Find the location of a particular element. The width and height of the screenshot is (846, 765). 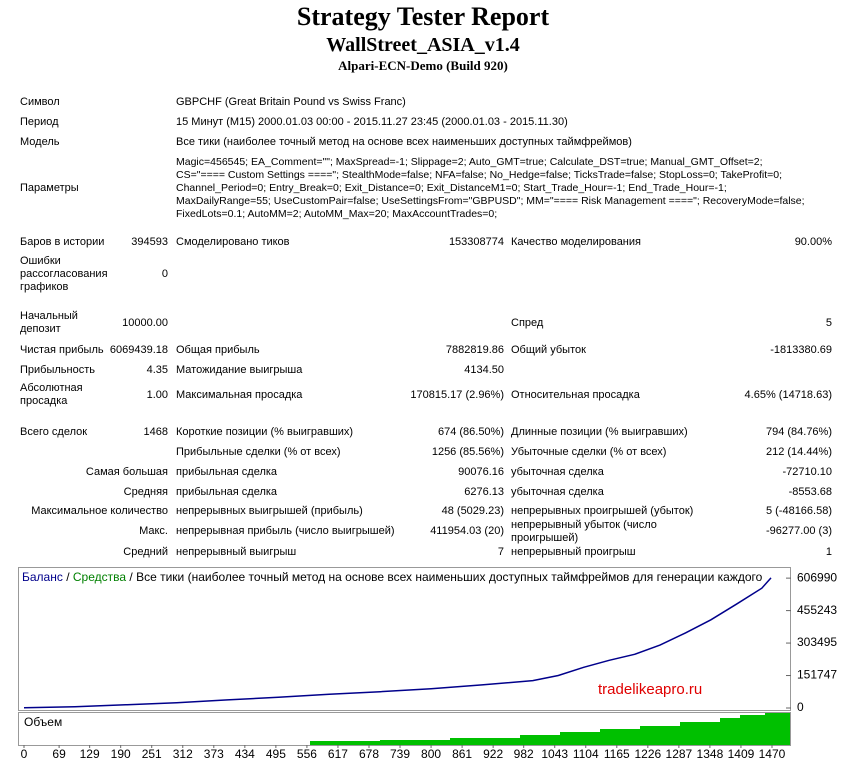

x-tick-label: 129 is located at coordinates (90, 754).